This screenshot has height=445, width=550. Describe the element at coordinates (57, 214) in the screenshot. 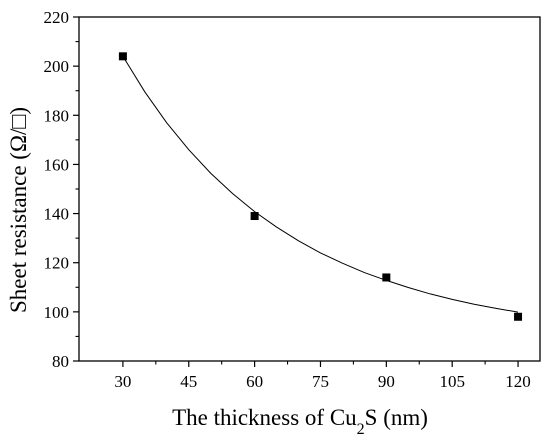

I see `y-tick-label: 140` at that location.